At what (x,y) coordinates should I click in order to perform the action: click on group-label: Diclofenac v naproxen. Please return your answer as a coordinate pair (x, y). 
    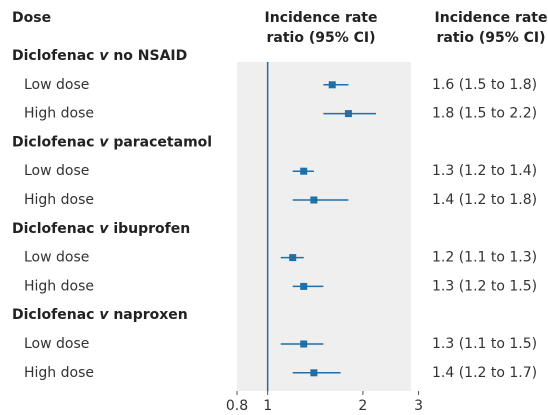
    Looking at the image, I should click on (100, 315).